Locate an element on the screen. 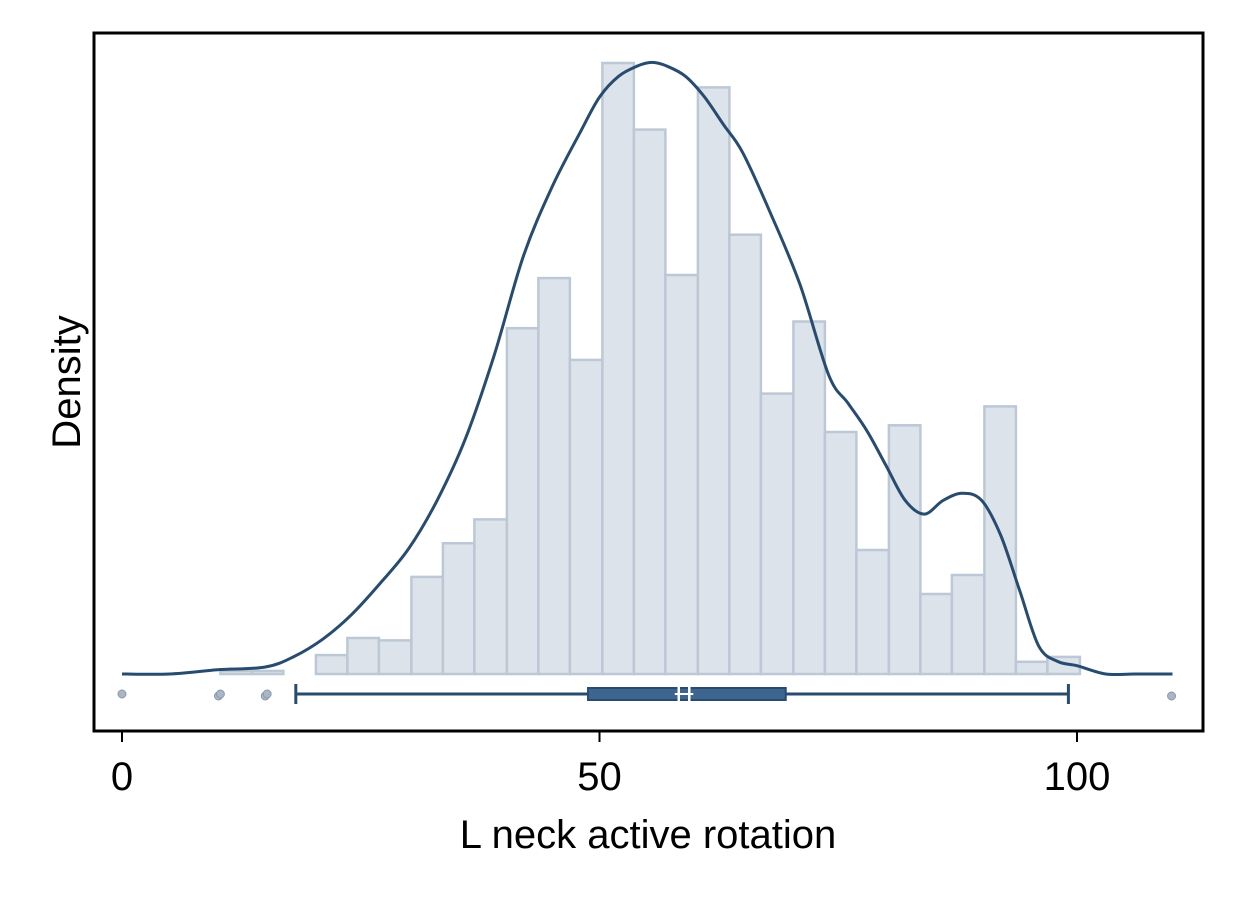 The width and height of the screenshot is (1237, 899). boxplot-layer is located at coordinates (647, 694).